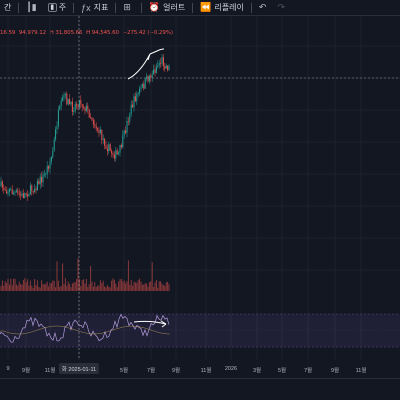 This screenshot has height=400, width=400. Describe the element at coordinates (94, 8) in the screenshot. I see `toolbar-item-indicators: ƒx 지표` at that location.